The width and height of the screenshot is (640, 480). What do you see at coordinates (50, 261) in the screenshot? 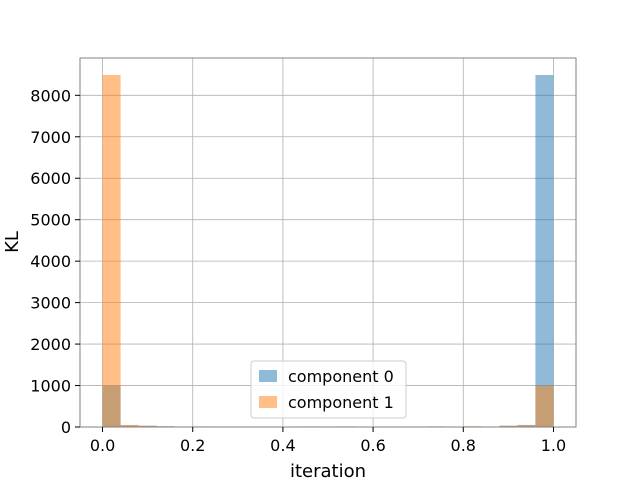
I see `y-tick-label: 4000` at bounding box center [50, 261].